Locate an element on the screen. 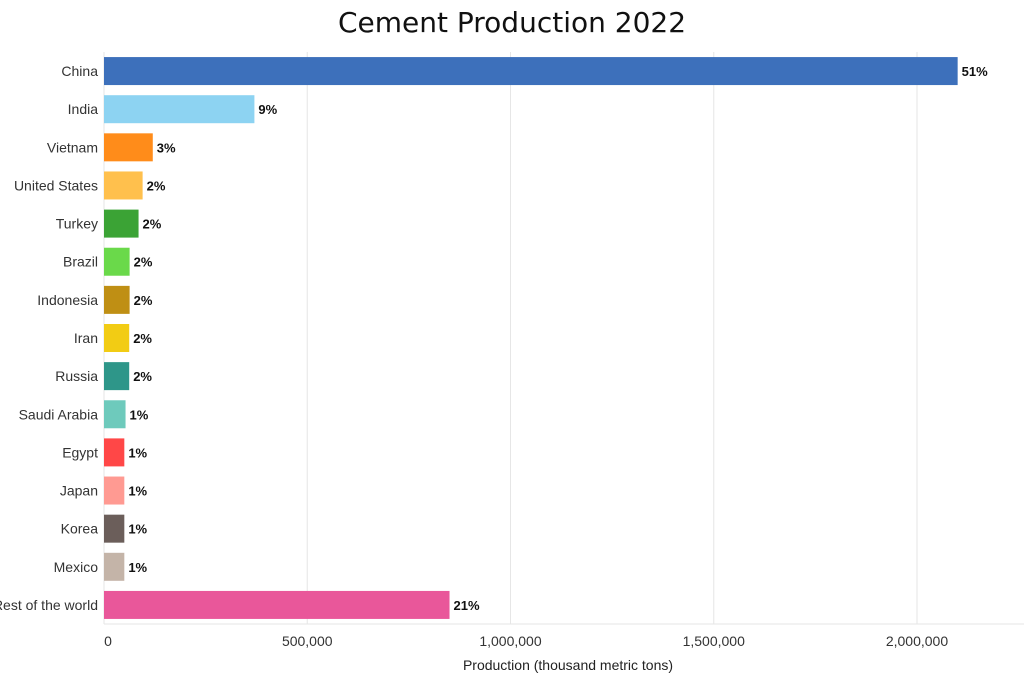 This screenshot has width=1024, height=682. category-label: China is located at coordinates (79, 71).